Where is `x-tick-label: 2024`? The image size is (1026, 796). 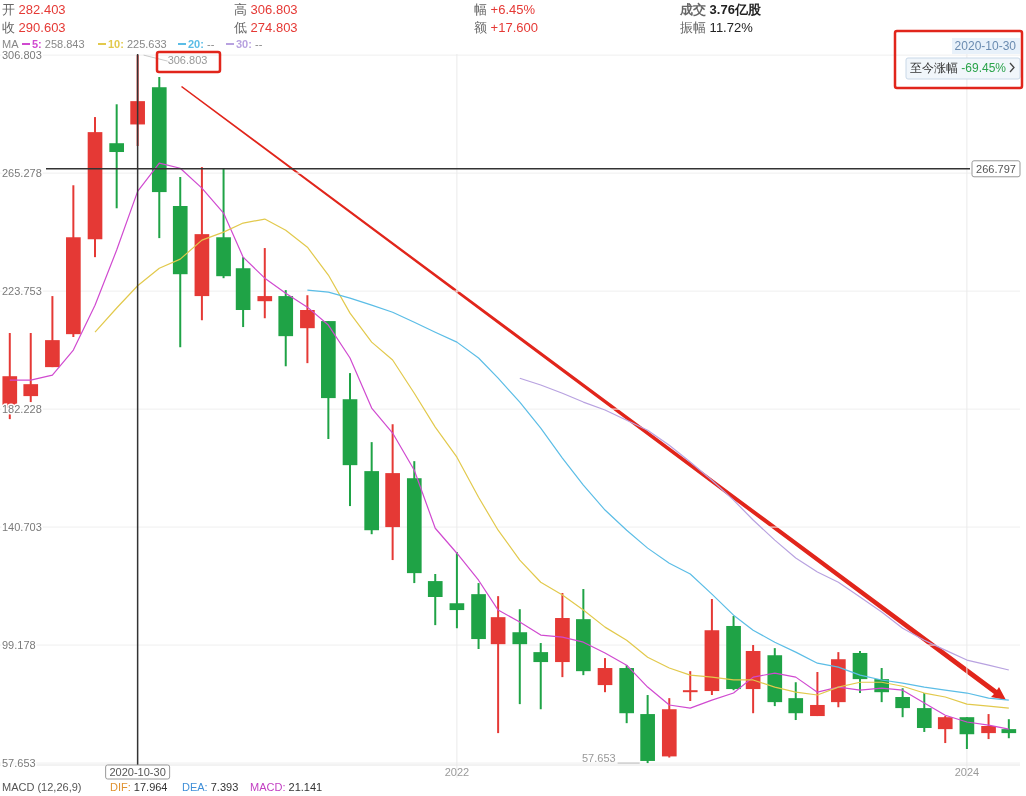
x-tick-label: 2024 is located at coordinates (967, 772).